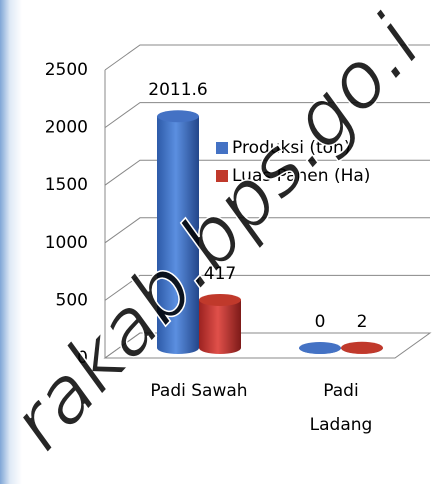 The image size is (433, 484). What do you see at coordinates (66, 185) in the screenshot?
I see `y-tick-label: 1500` at bounding box center [66, 185].